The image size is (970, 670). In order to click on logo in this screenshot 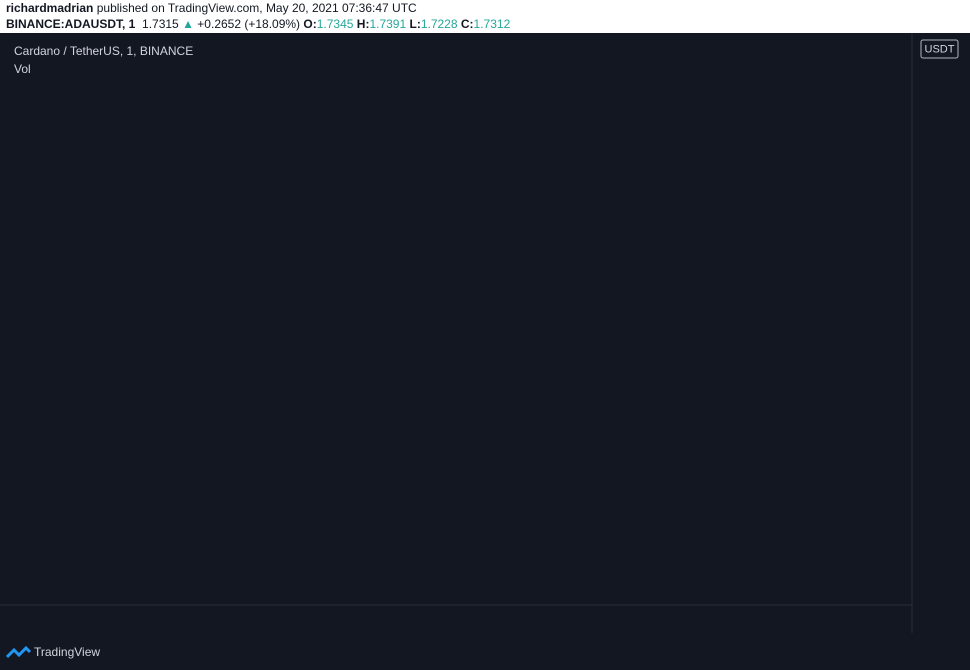, I will do `click(19, 652)`.